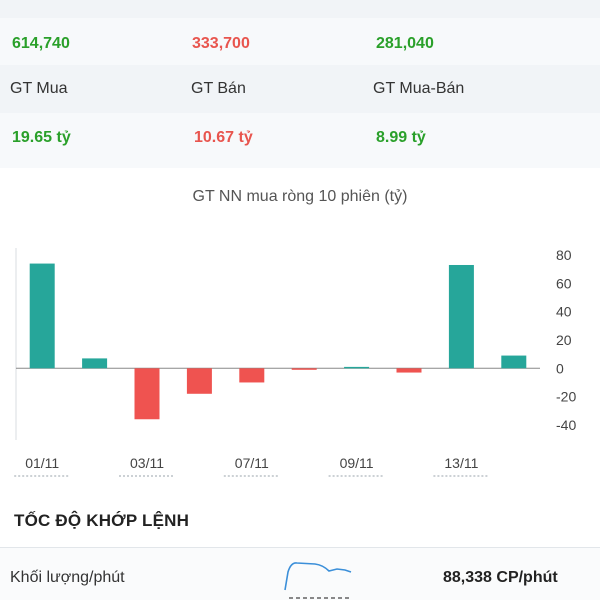 The image size is (600, 600). I want to click on buy-value: 19.65 tỷ, so click(41, 137).